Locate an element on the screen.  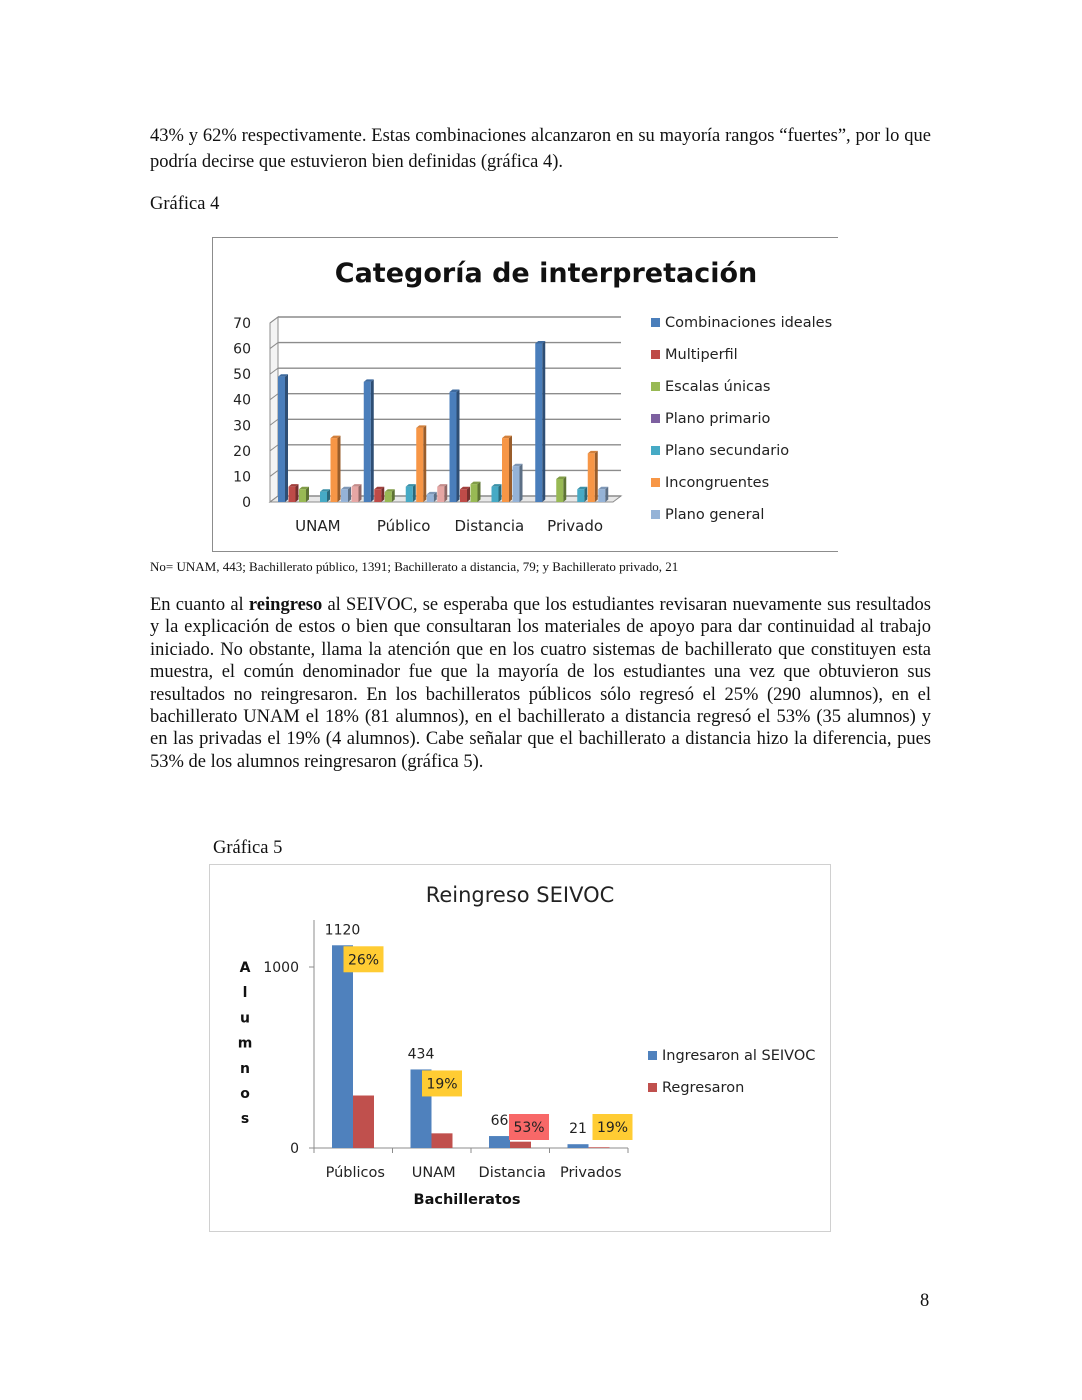
chart4-x-tick-label: Privado is located at coordinates (575, 526).